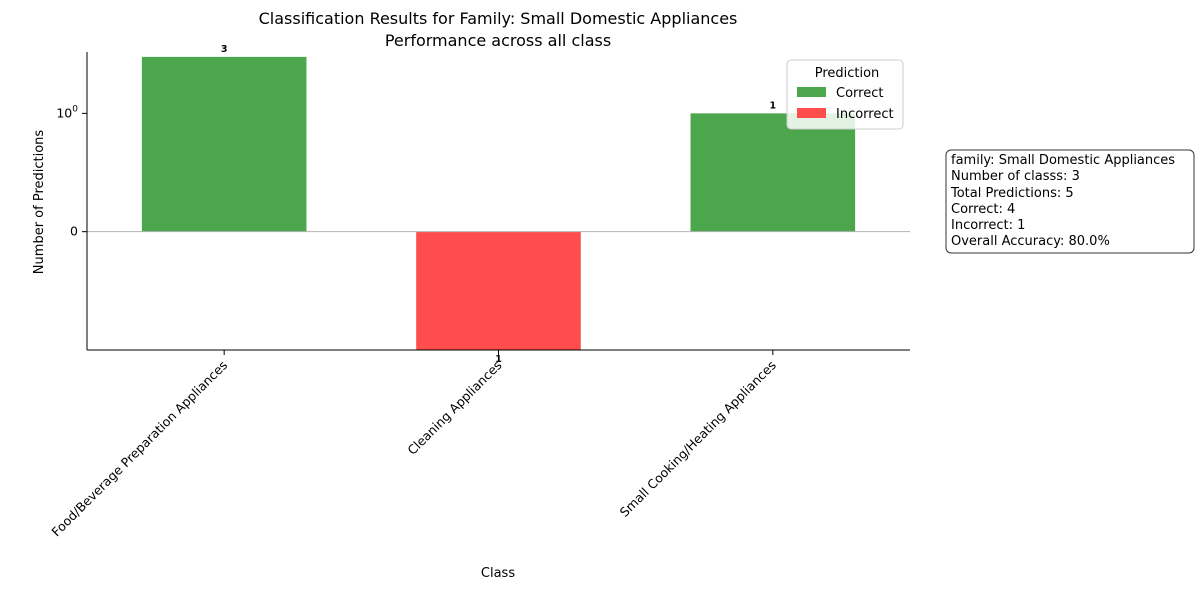 Image resolution: width=1200 pixels, height=590 pixels. What do you see at coordinates (1015, 176) in the screenshot?
I see `info-line-class-count: Number of classs: 3` at bounding box center [1015, 176].